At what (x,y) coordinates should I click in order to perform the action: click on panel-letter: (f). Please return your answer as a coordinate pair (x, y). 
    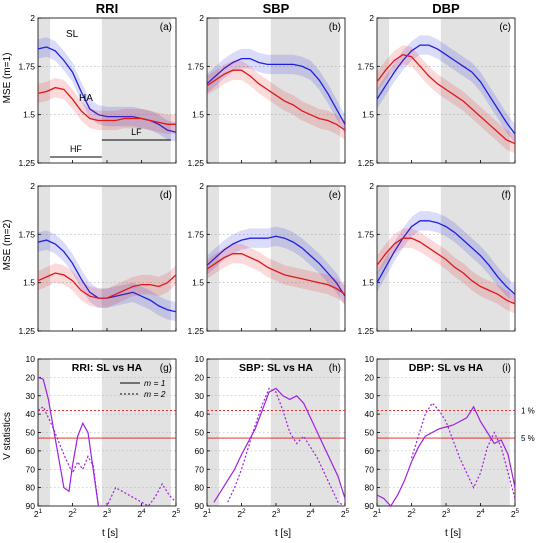
    Looking at the image, I should click on (506, 195).